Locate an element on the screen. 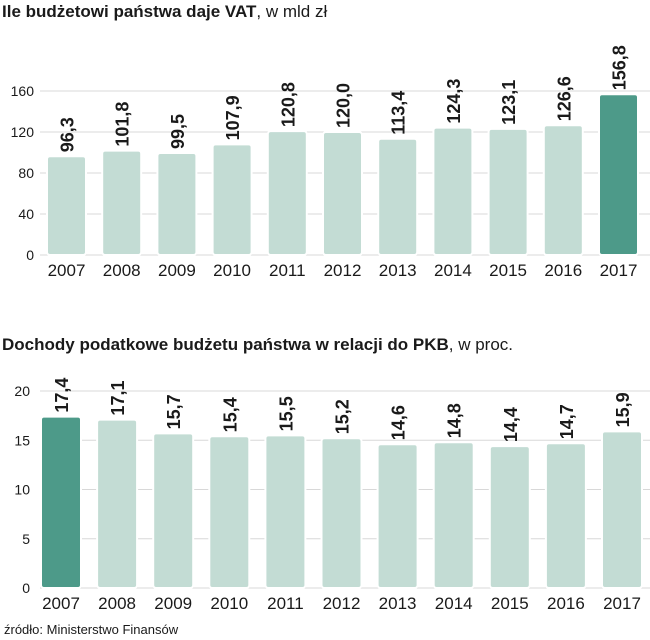  gdp-value-label-2011: 15,5 is located at coordinates (286, 413).